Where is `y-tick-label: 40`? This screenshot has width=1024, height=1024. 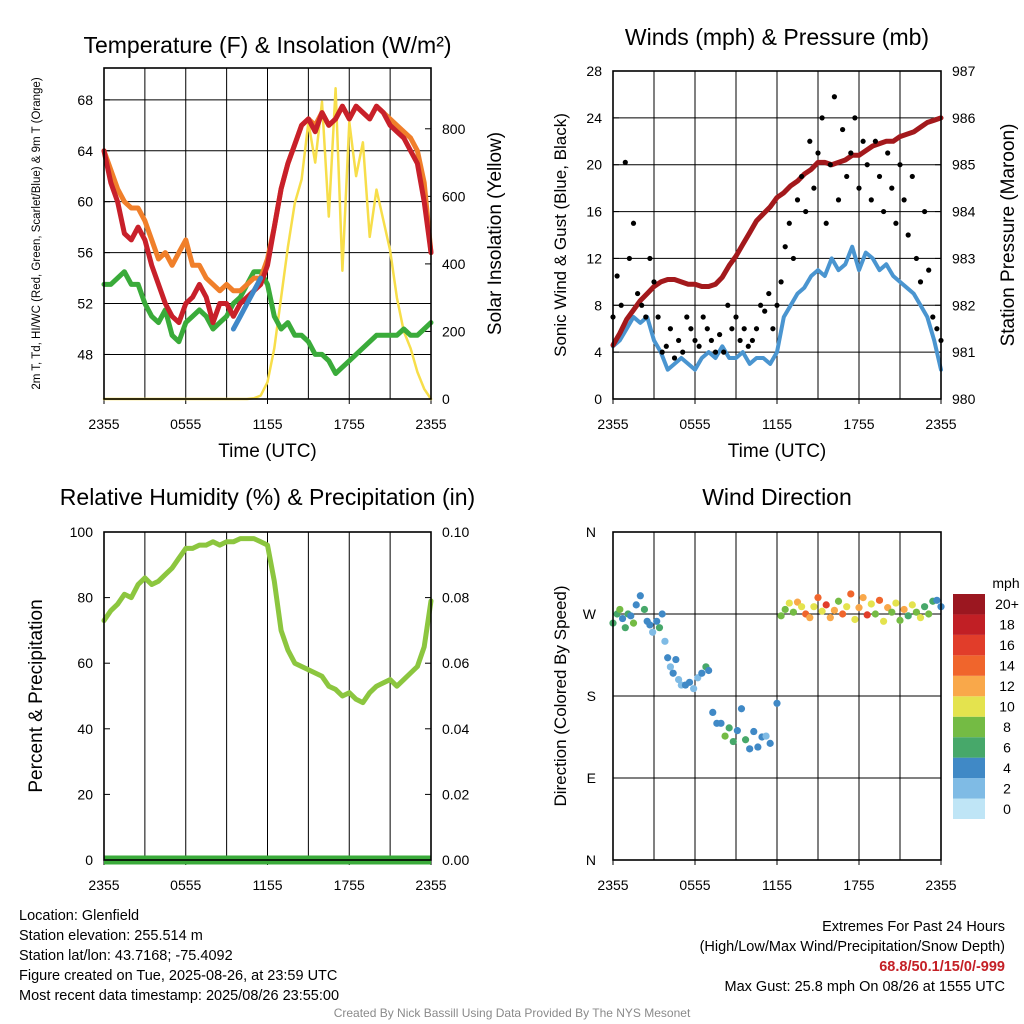 y-tick-label: 40 is located at coordinates (85, 729).